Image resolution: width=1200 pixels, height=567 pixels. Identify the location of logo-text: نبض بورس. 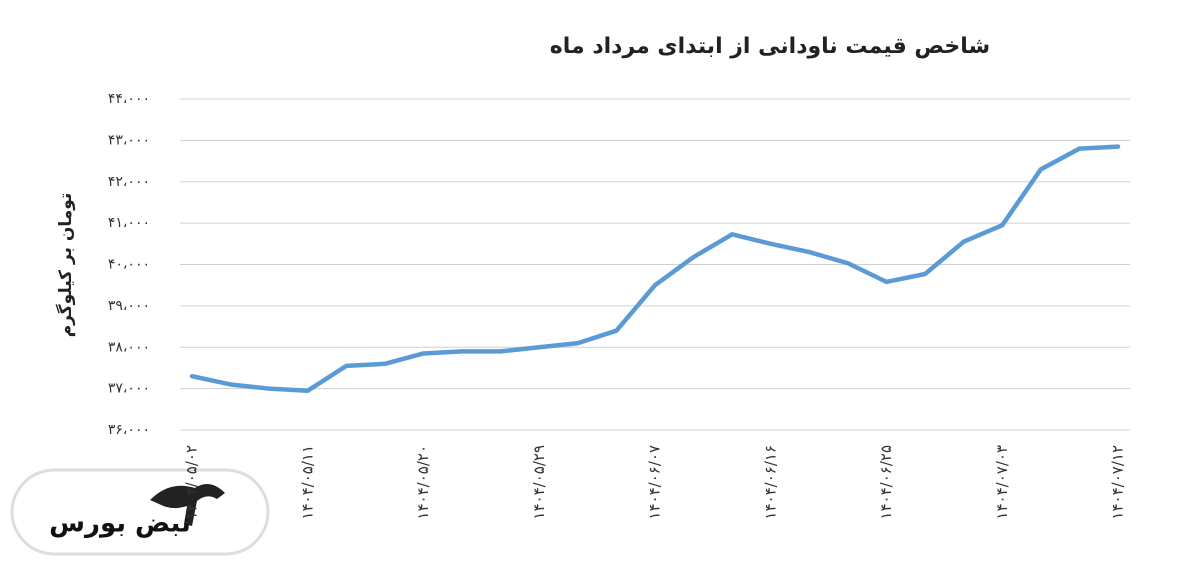
(120, 524).